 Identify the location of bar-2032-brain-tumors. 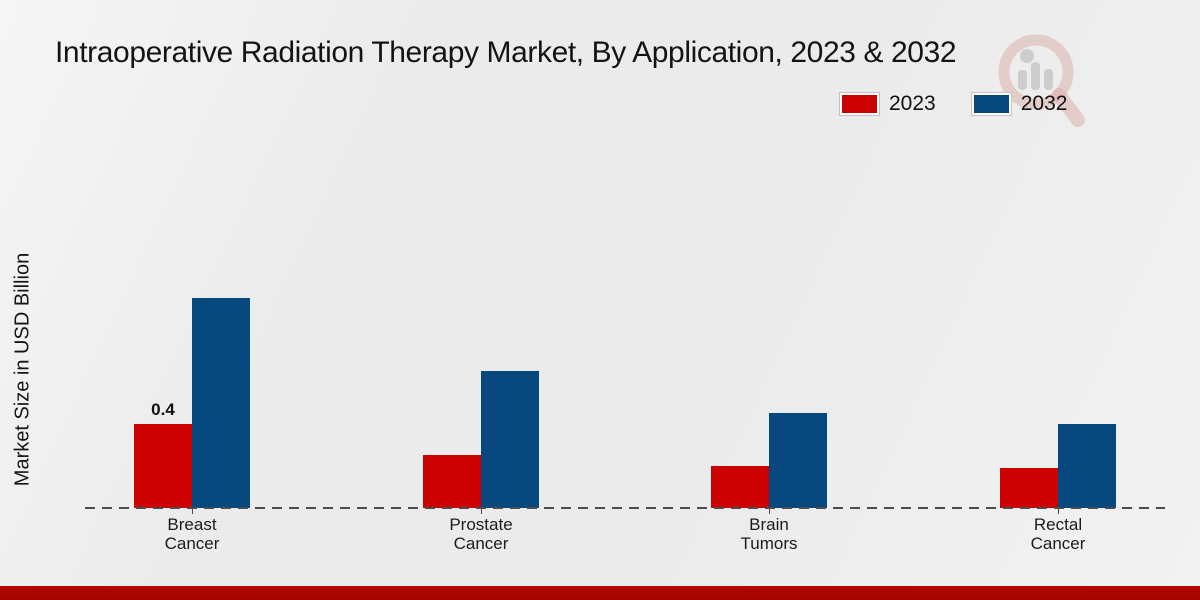
(798, 460).